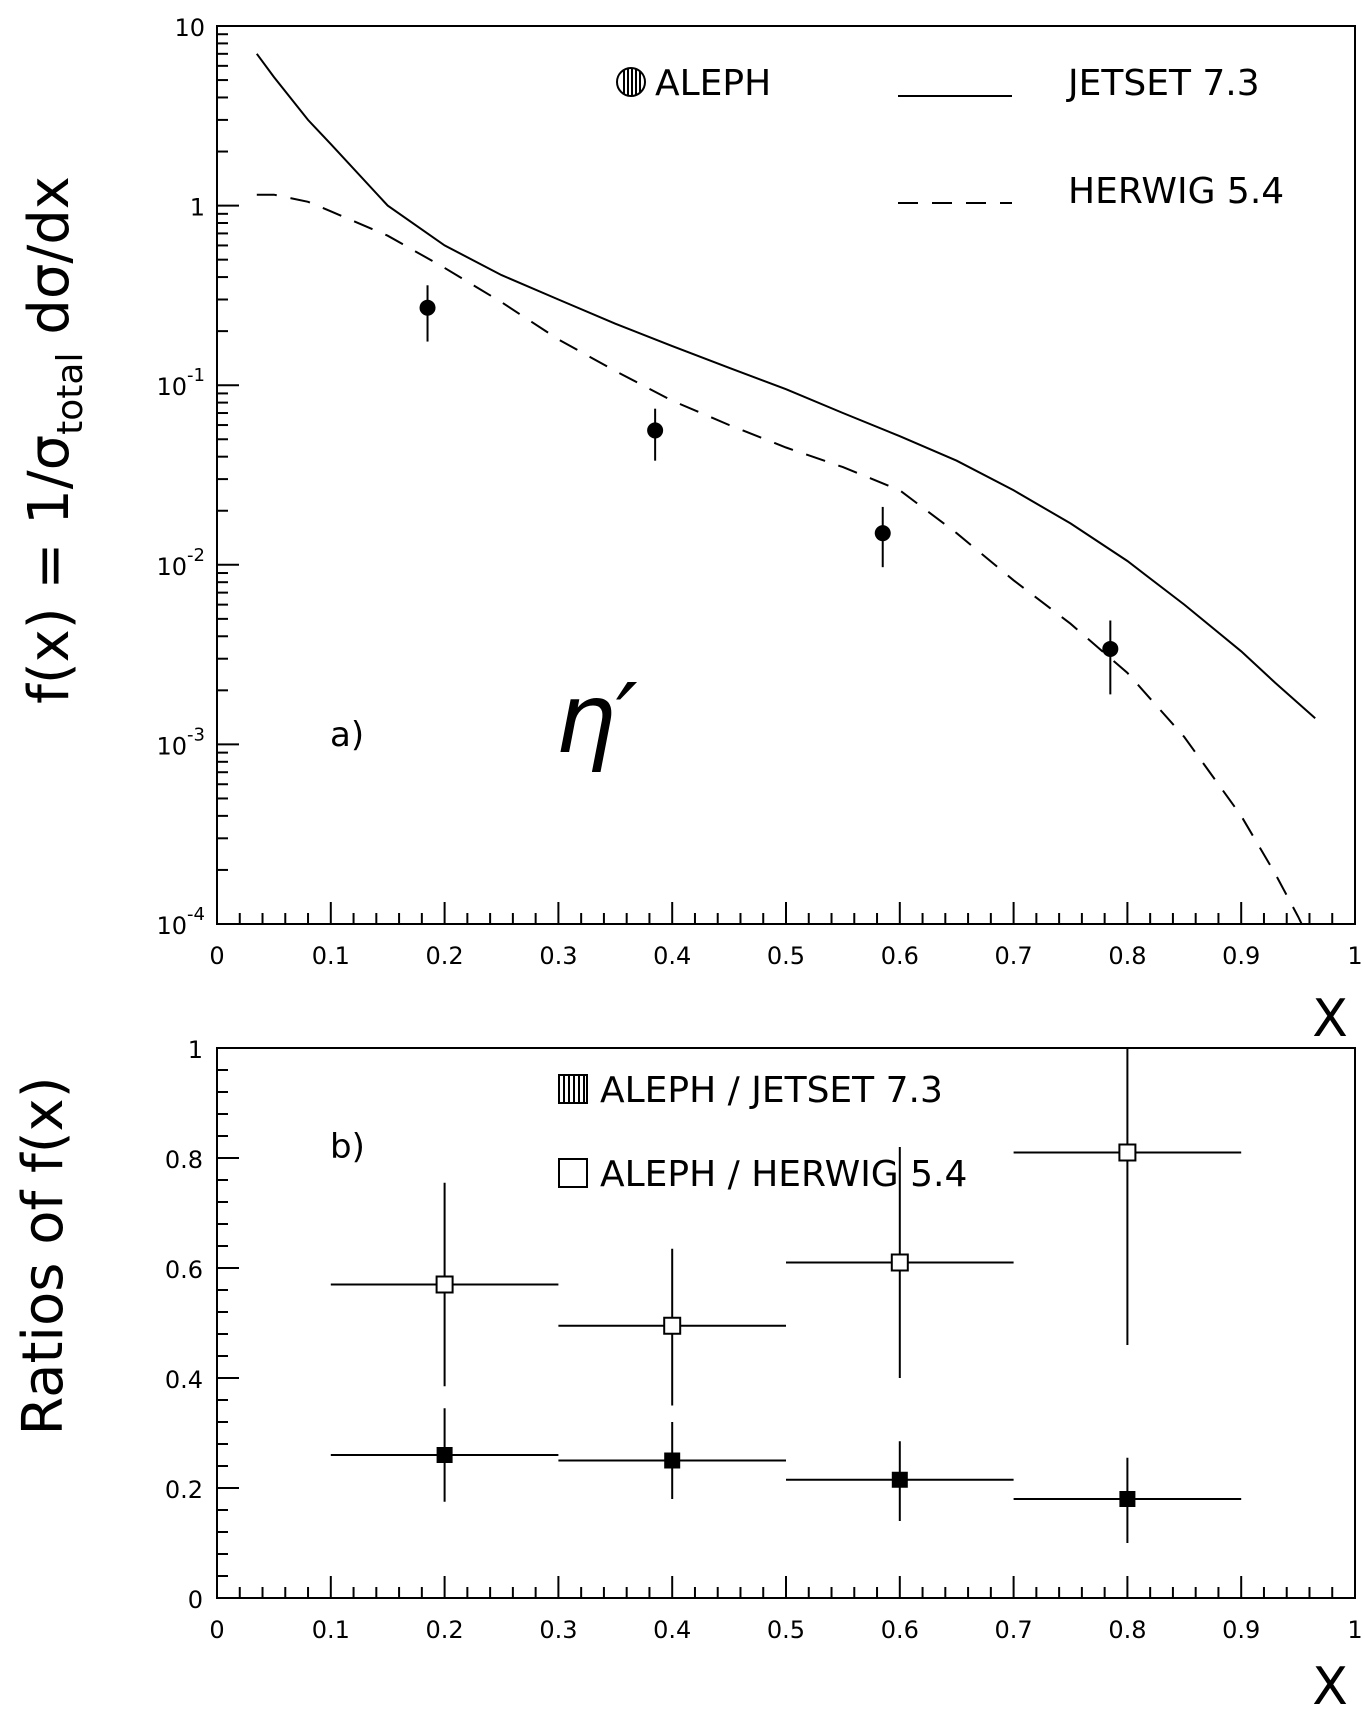  Describe the element at coordinates (950, 137) in the screenshot. I see `panel-a-legend: ALEPH JETSET 7.3 HERWIG 5.4` at that location.